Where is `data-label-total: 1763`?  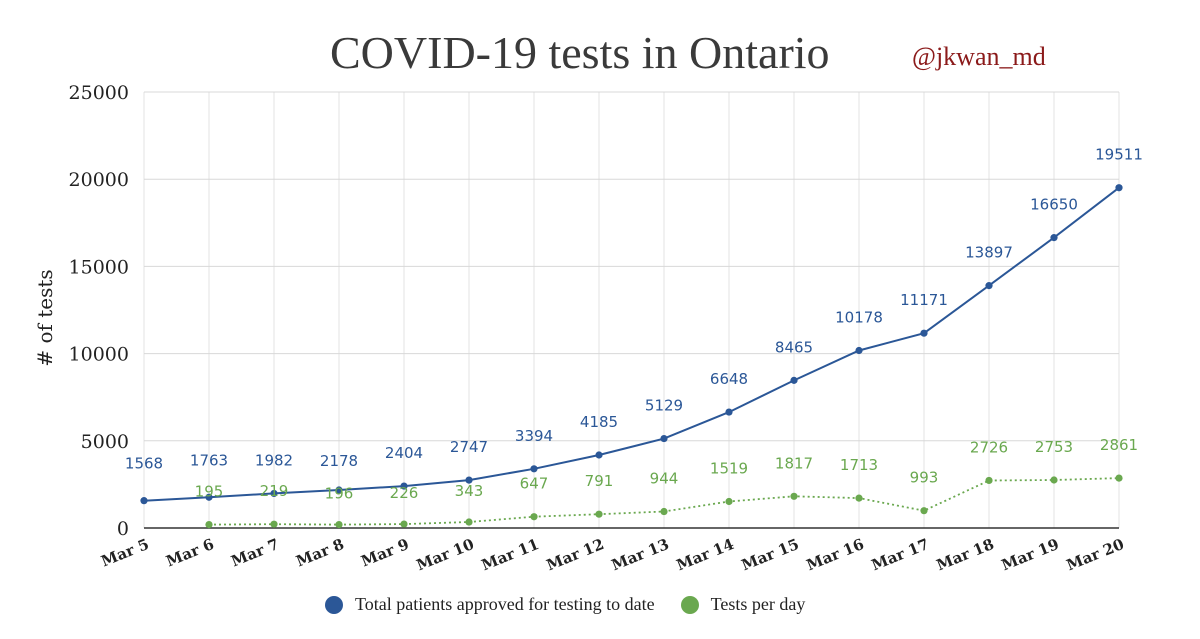 data-label-total: 1763 is located at coordinates (209, 460).